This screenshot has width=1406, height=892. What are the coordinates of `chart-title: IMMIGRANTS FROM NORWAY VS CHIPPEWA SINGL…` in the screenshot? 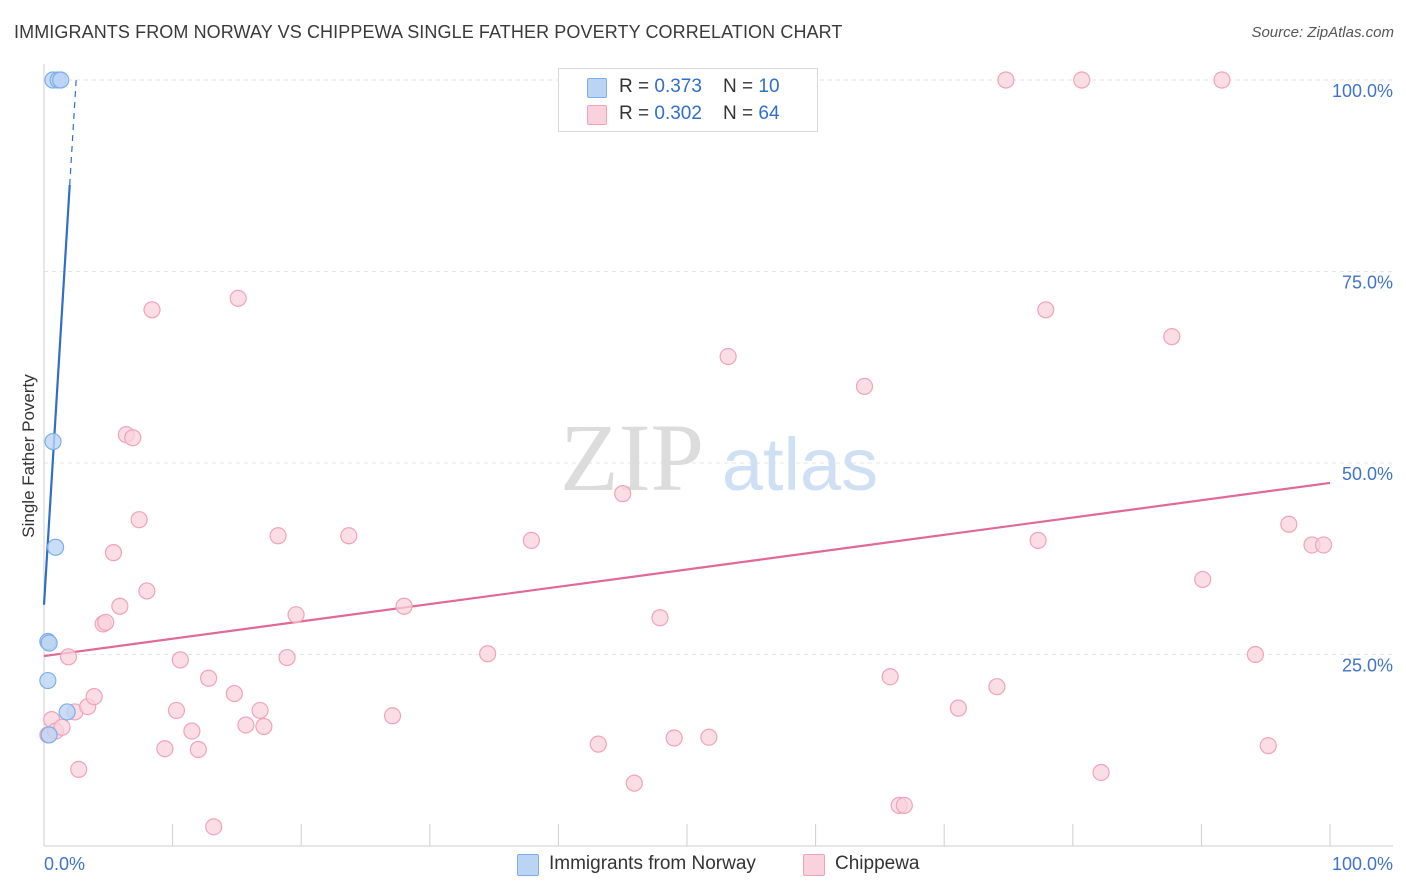 It's located at (428, 32).